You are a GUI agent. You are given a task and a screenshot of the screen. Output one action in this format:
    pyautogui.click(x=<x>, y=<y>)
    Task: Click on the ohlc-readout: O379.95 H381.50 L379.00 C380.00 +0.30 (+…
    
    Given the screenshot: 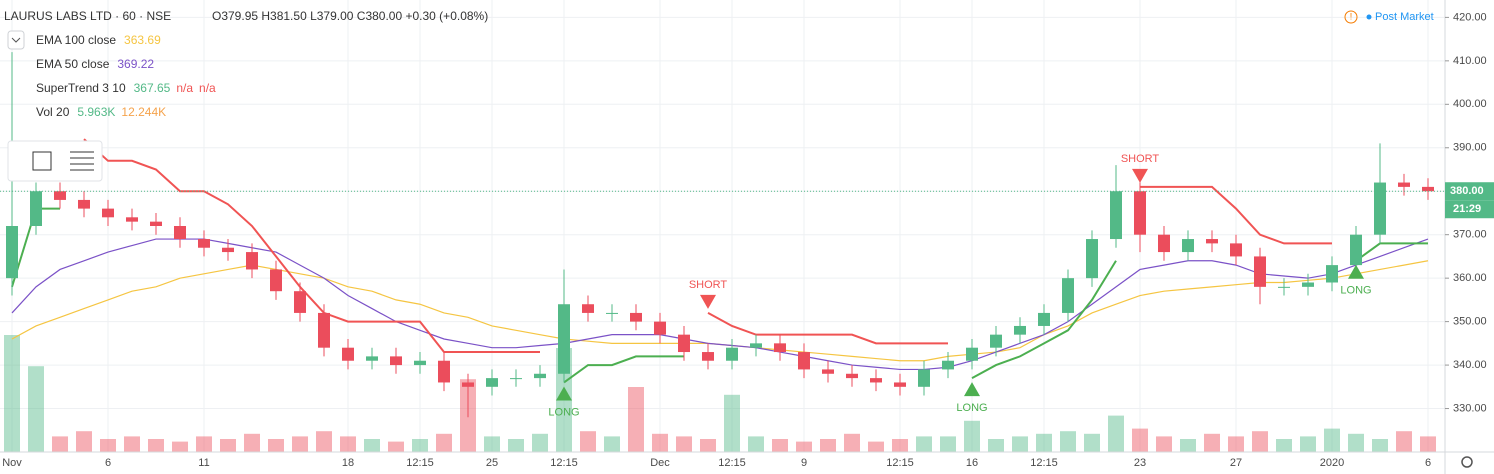 What is the action you would take?
    pyautogui.click(x=350, y=16)
    